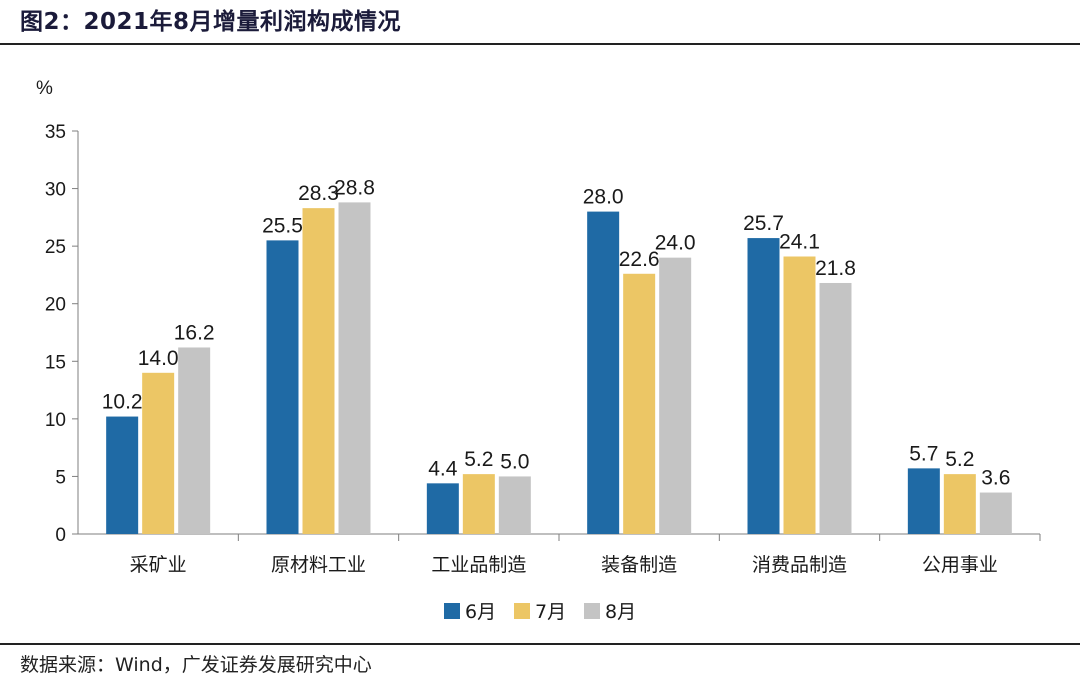 The width and height of the screenshot is (1080, 686). I want to click on value-label: 22.6, so click(639, 259).